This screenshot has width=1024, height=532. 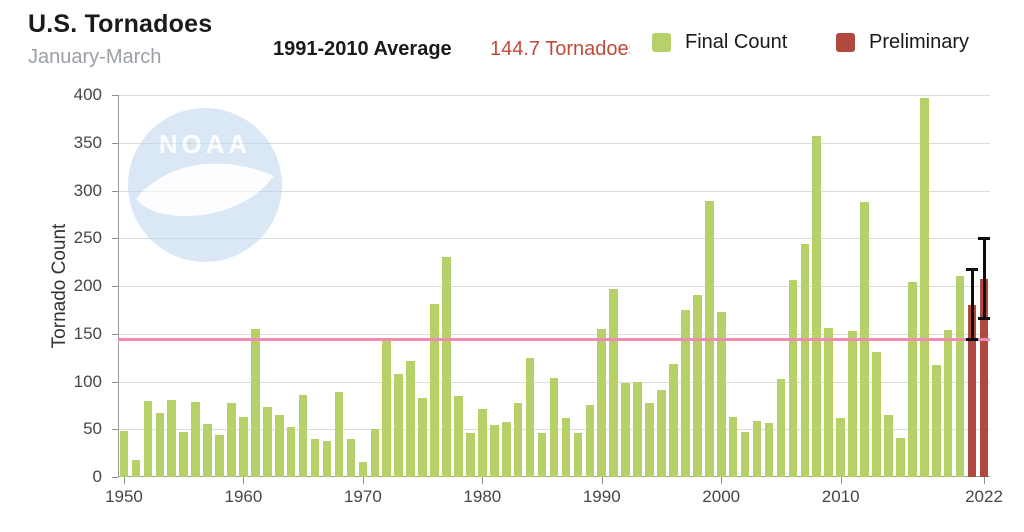 What do you see at coordinates (362, 49) in the screenshot?
I see `average-label: 1991-2010 Average` at bounding box center [362, 49].